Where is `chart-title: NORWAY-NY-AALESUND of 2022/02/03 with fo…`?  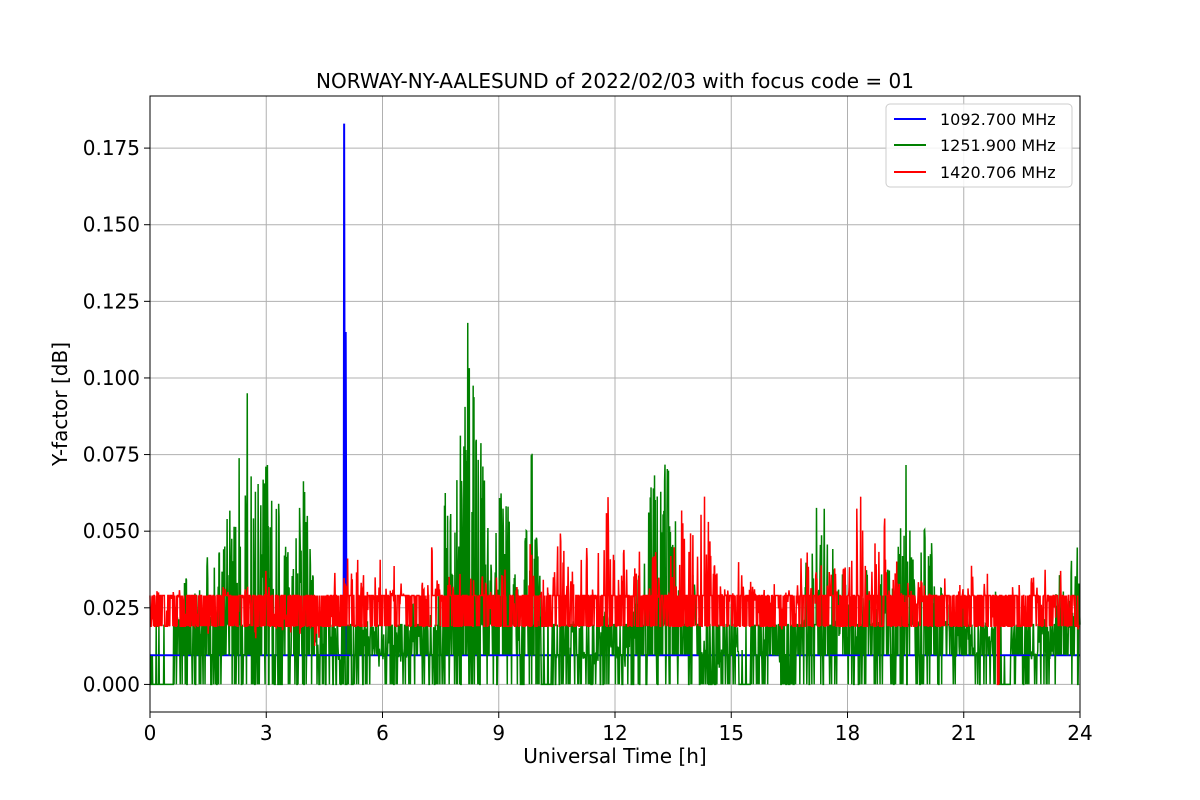
chart-title: NORWAY-NY-AALESUND of 2022/02/03 with fo… is located at coordinates (615, 81).